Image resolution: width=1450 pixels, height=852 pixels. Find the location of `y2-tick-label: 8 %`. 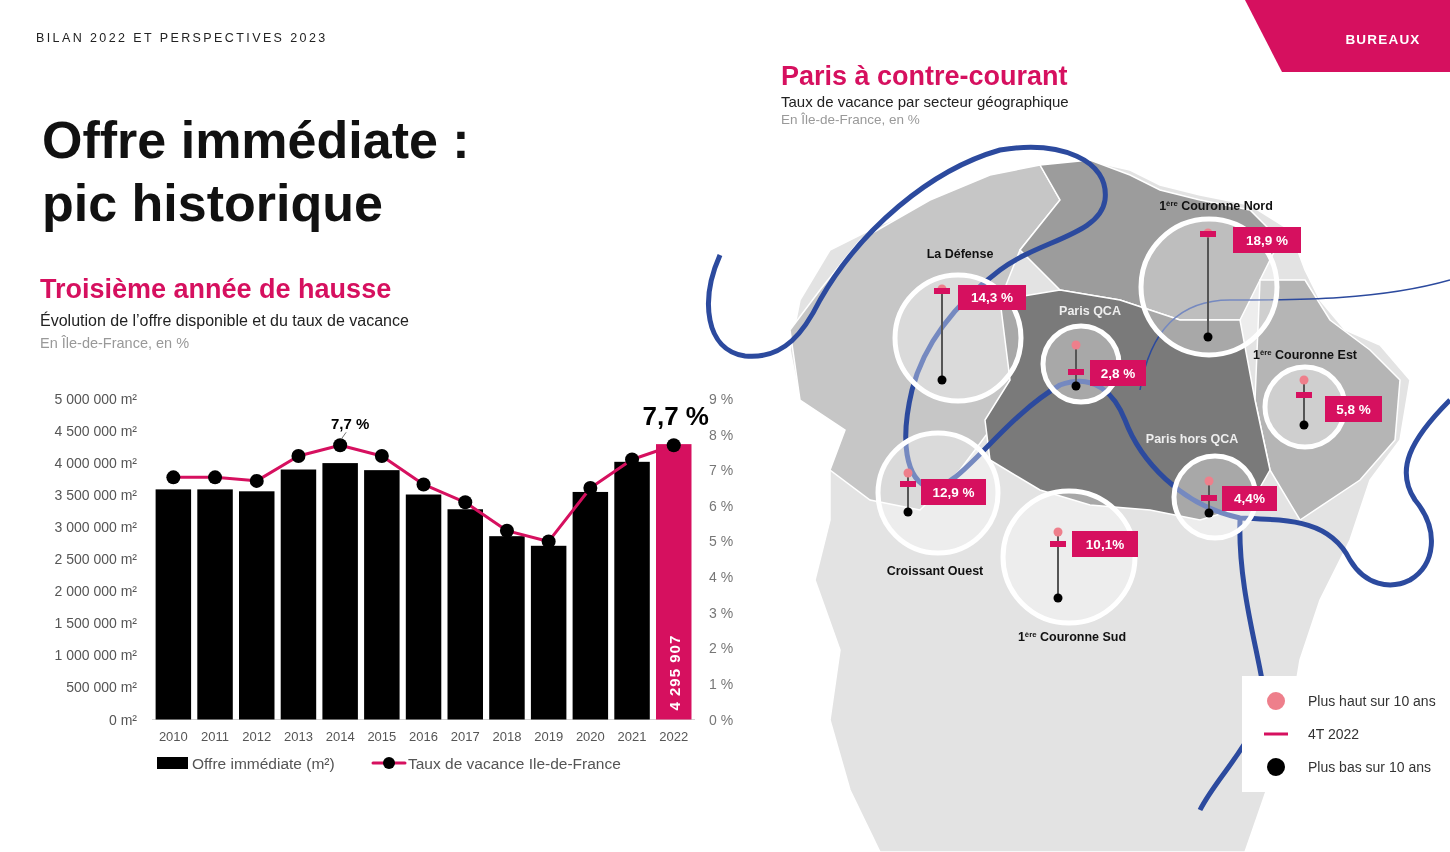

y2-tick-label: 8 % is located at coordinates (721, 434).